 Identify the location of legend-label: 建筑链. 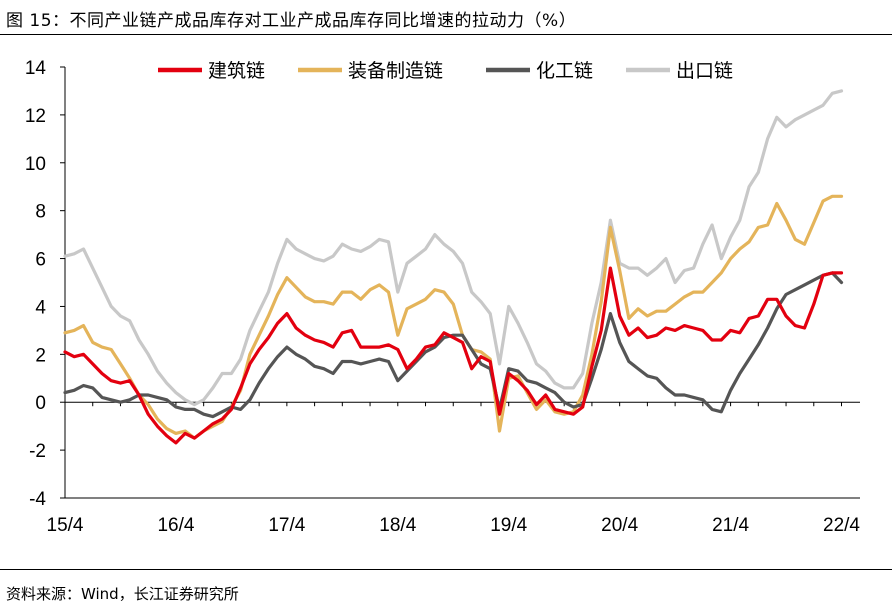
(236, 71).